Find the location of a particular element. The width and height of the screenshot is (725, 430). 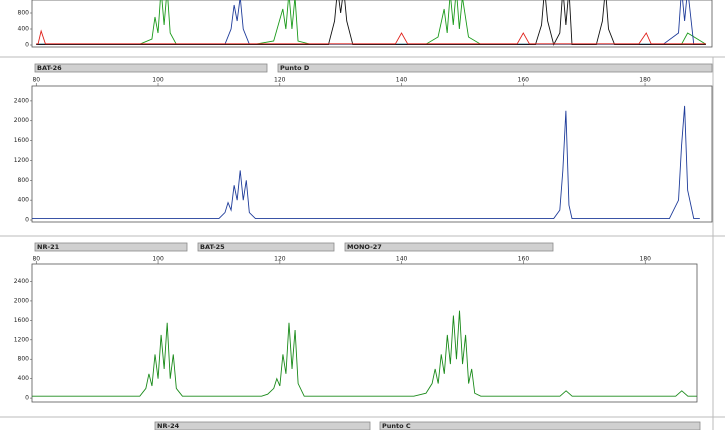

marker-label: BAT-25 is located at coordinates (212, 247).